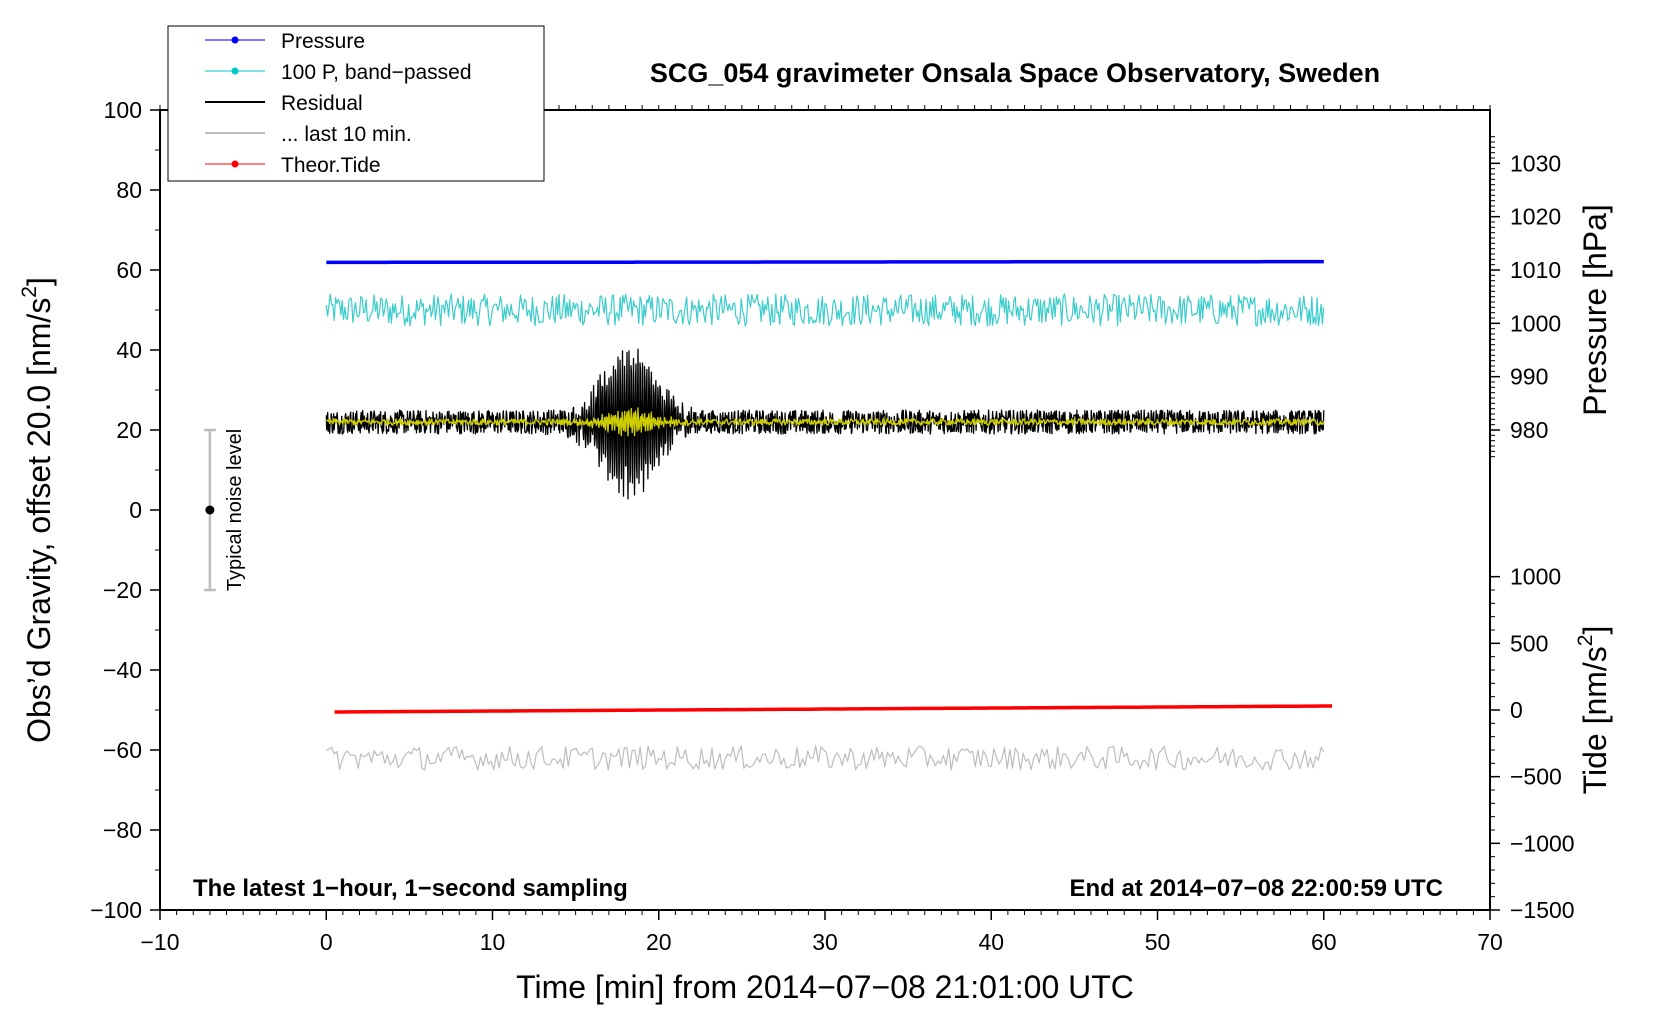 The height and width of the screenshot is (1020, 1660). What do you see at coordinates (659, 942) in the screenshot?
I see `x-tick-label: 20` at bounding box center [659, 942].